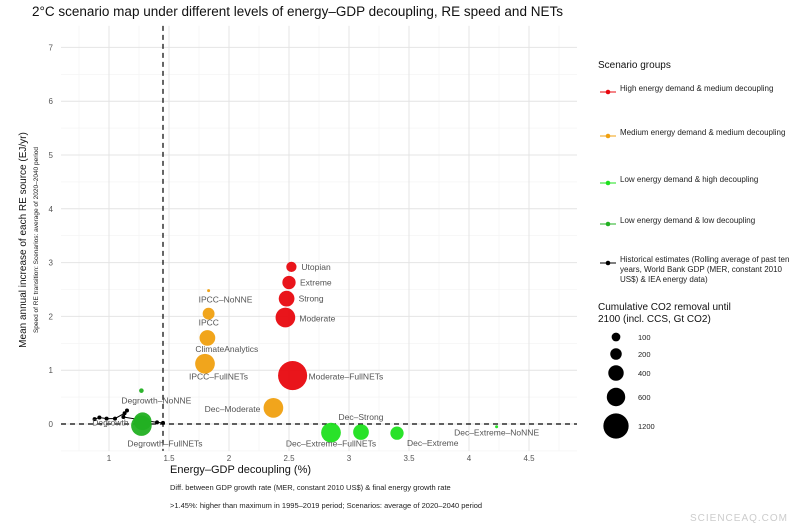  What do you see at coordinates (226, 300) in the screenshot?
I see `point-label: IPCC–NoNNE` at bounding box center [226, 300].